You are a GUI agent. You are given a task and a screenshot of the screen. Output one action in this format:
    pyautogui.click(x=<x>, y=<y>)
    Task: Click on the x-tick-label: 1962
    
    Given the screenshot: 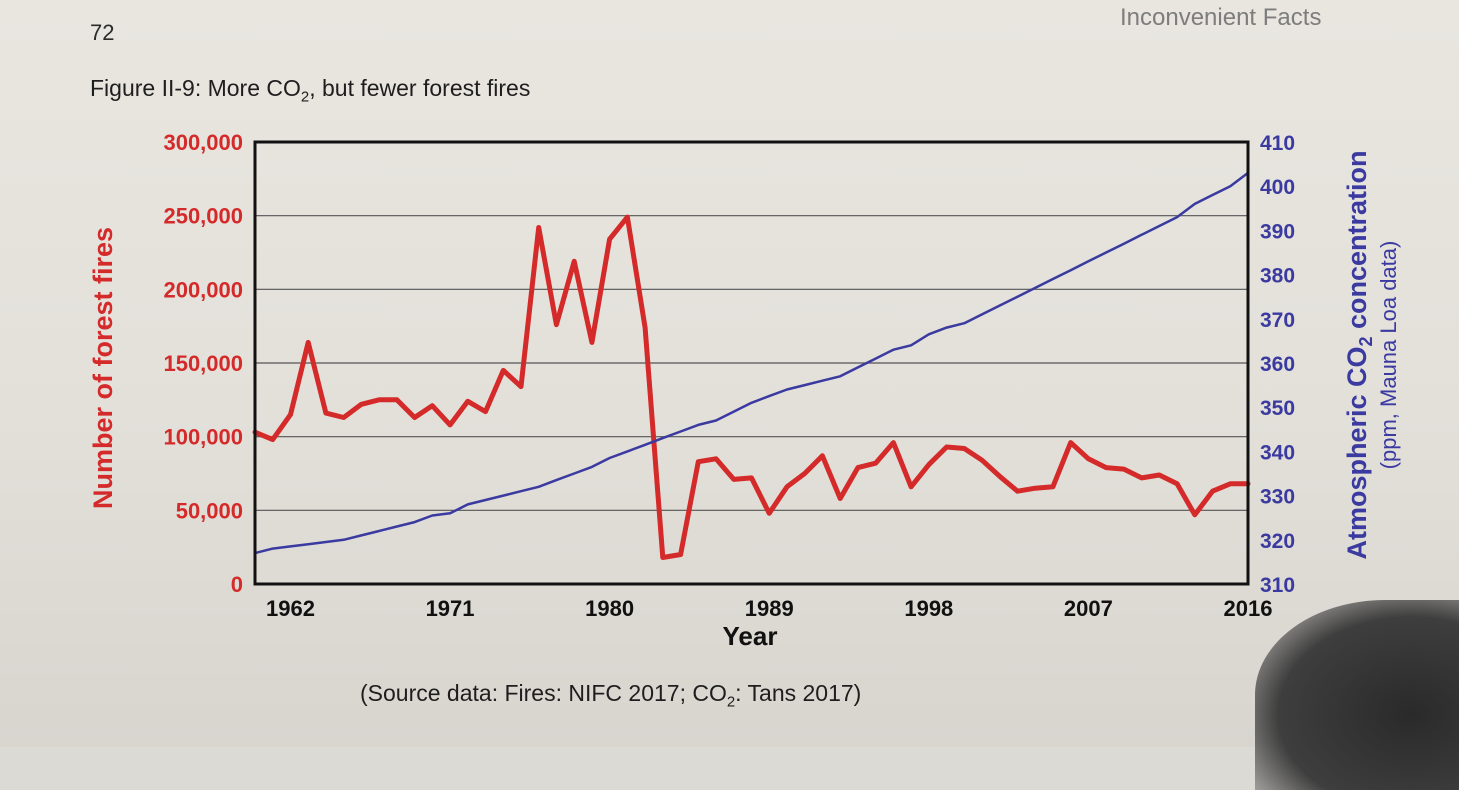 What is the action you would take?
    pyautogui.click(x=290, y=608)
    